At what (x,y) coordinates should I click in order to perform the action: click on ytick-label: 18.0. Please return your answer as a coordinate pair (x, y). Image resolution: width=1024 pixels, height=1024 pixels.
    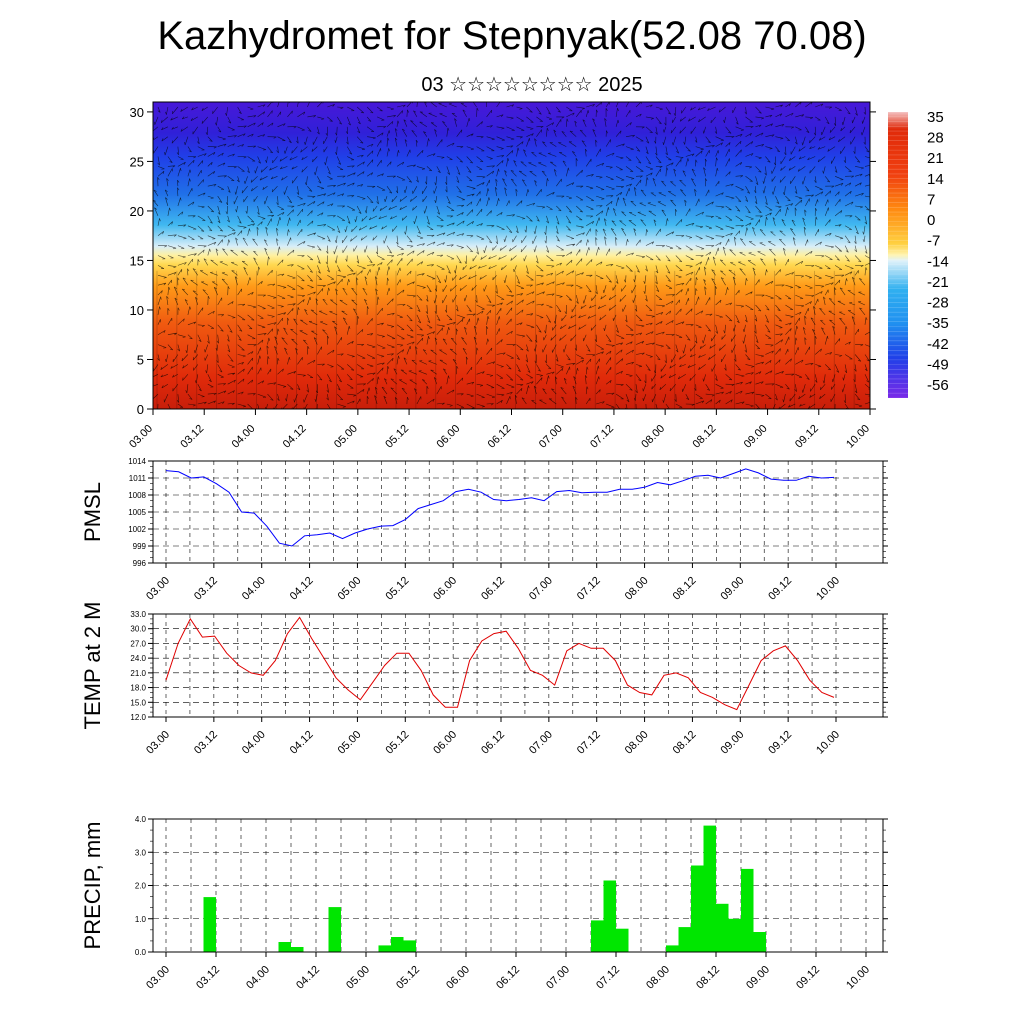
    Looking at the image, I should click on (138, 688).